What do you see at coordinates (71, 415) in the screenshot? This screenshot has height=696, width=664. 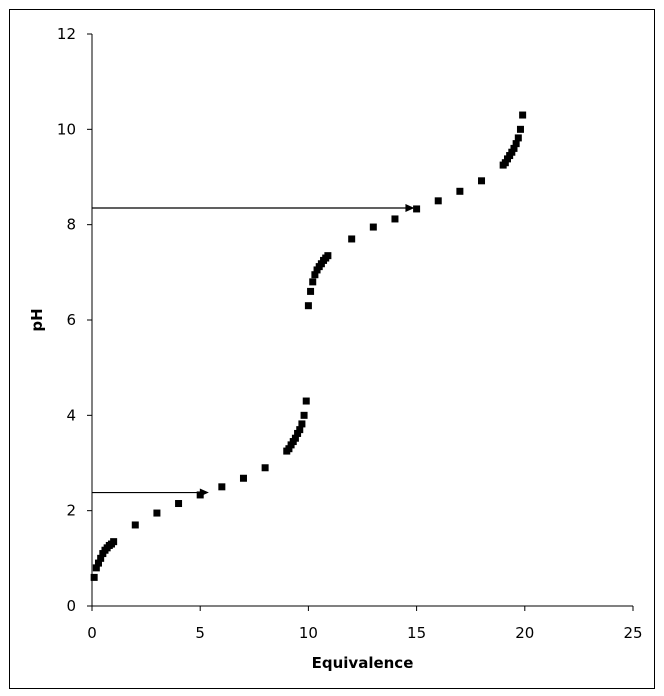 I see `y-tick-label: 4` at bounding box center [71, 415].